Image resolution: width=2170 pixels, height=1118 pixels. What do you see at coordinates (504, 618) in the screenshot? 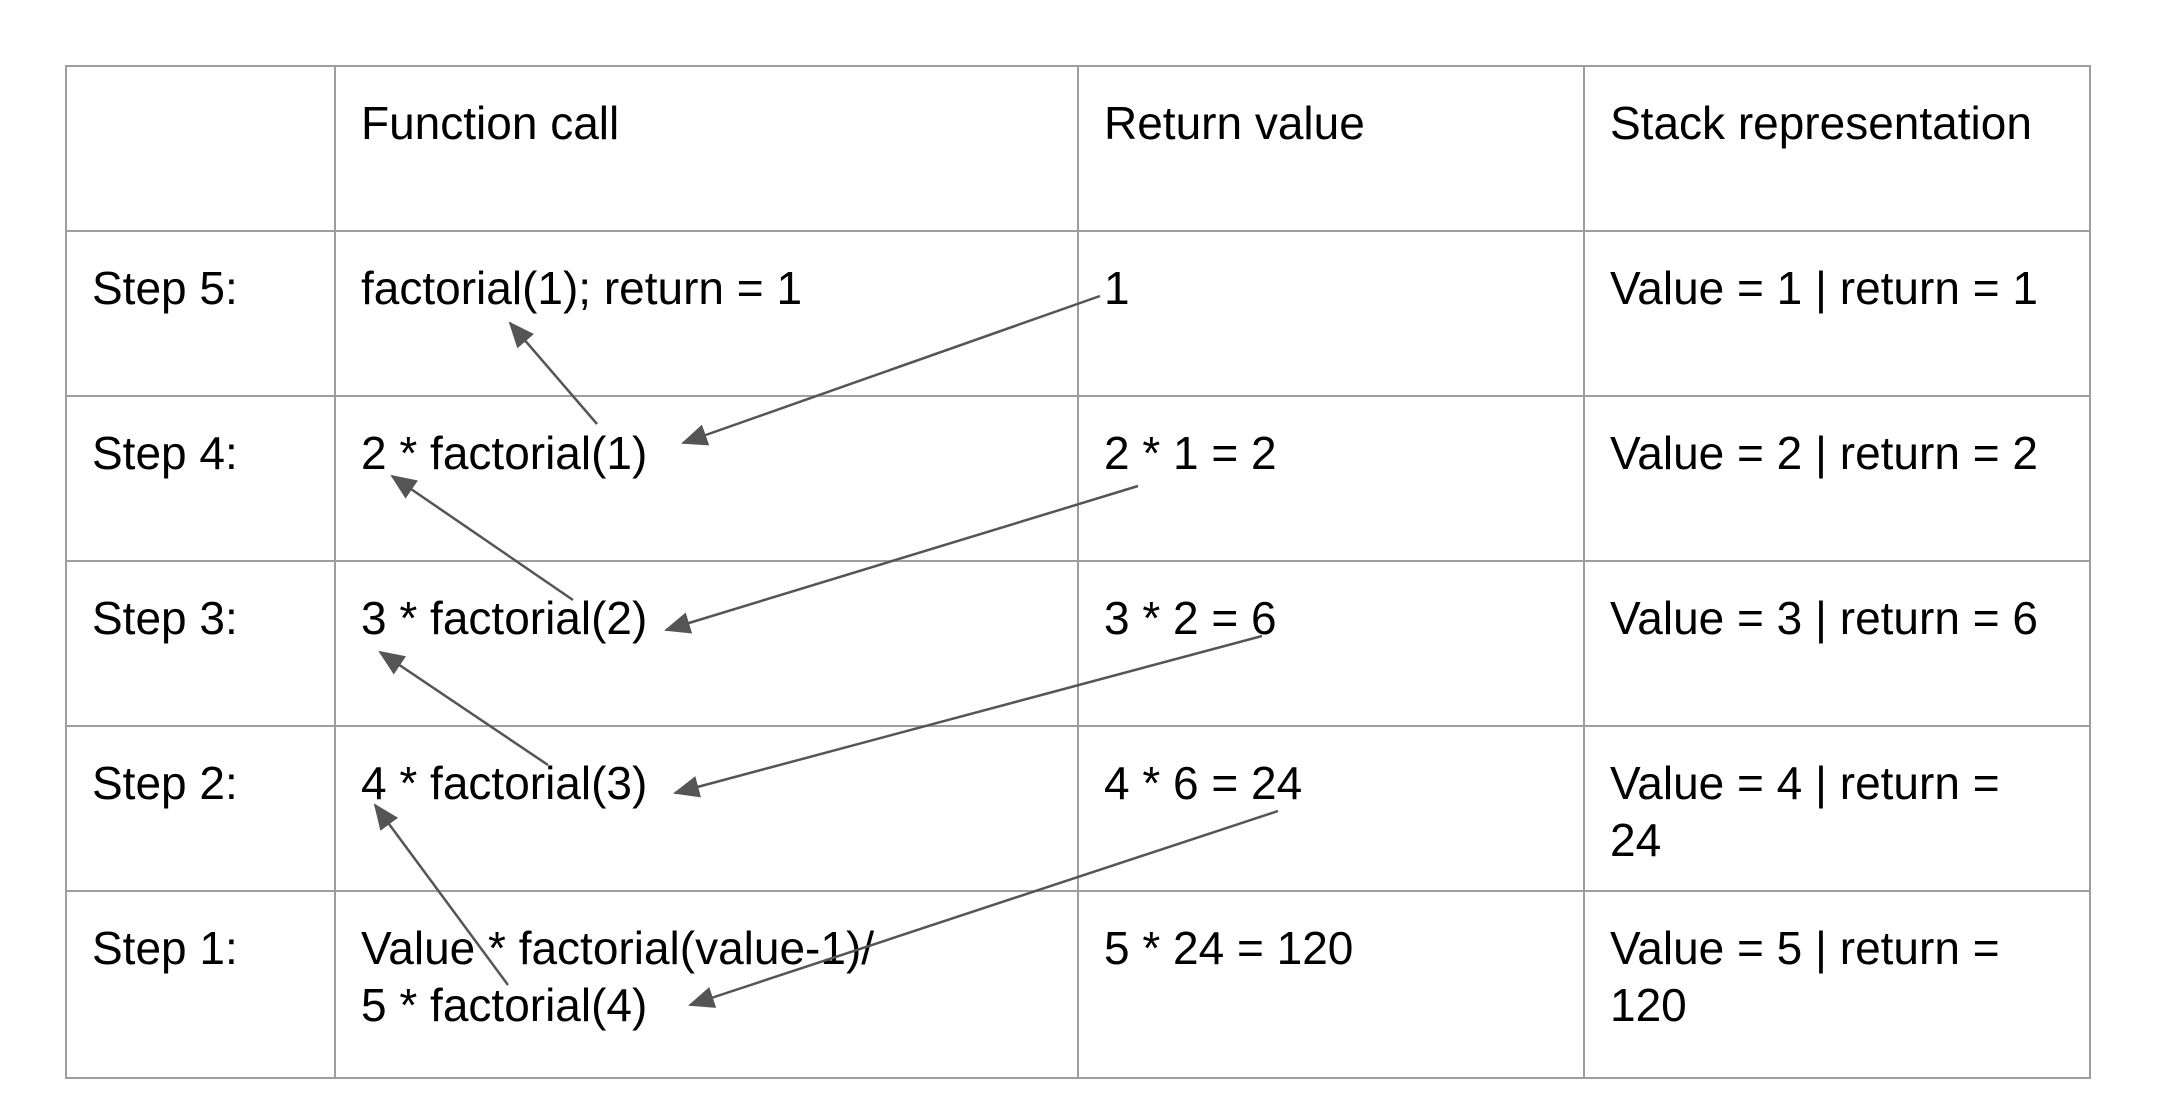
I see `function-call-text: 3 * factorial(2)` at bounding box center [504, 618].